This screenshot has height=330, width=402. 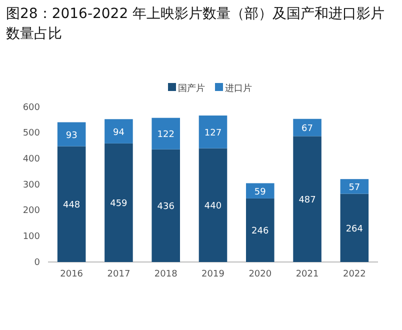 I want to click on data-label: 93, so click(x=72, y=135).